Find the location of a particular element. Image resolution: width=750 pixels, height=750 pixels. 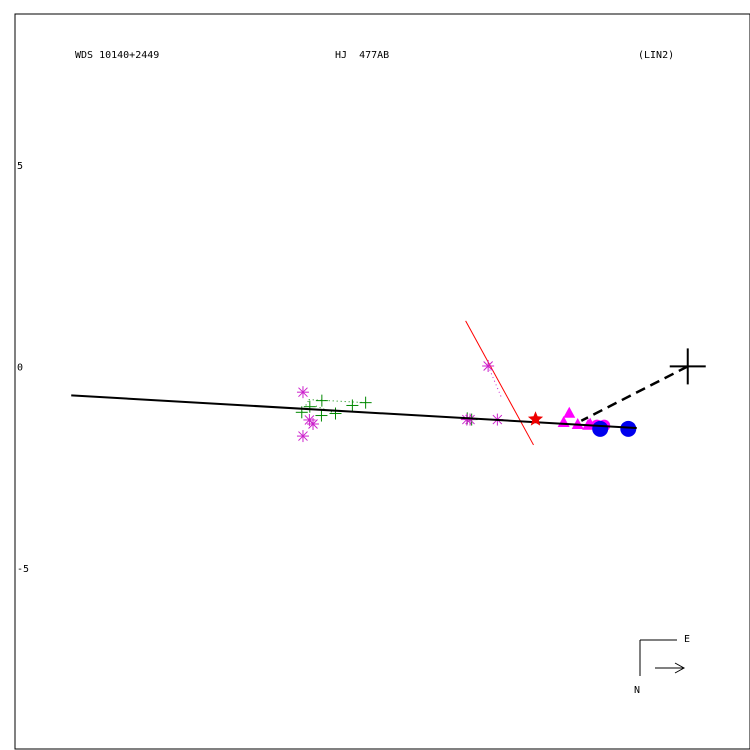

y-tick-label: -5 is located at coordinates (23, 569).